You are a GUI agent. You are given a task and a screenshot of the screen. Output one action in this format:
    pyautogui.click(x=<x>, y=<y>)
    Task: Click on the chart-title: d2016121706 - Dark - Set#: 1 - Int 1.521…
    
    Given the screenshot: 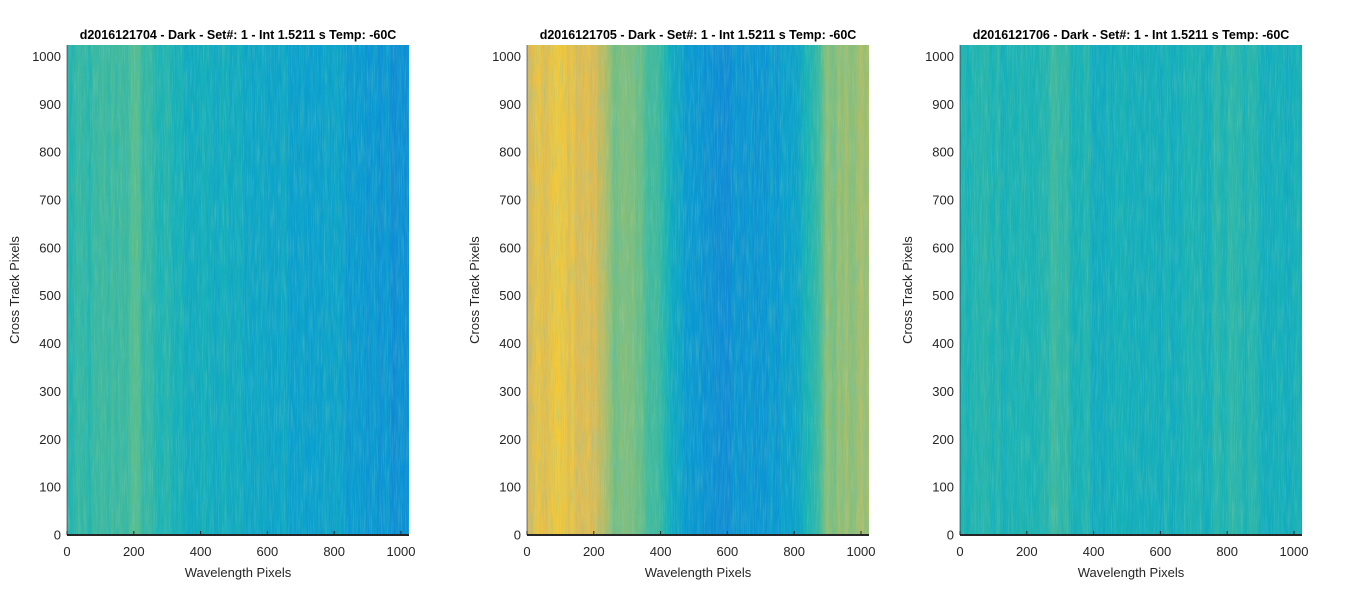 What is the action you would take?
    pyautogui.click(x=1131, y=35)
    